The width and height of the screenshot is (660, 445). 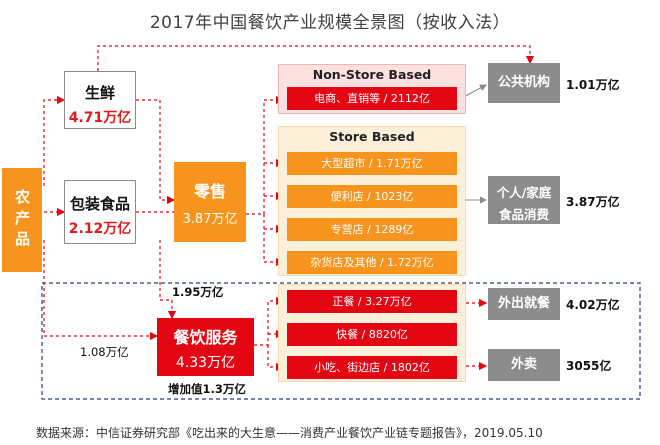 What do you see at coordinates (372, 163) in the screenshot?
I see `store-item-supermarket: 大型超市 / 1.71万亿` at bounding box center [372, 163].